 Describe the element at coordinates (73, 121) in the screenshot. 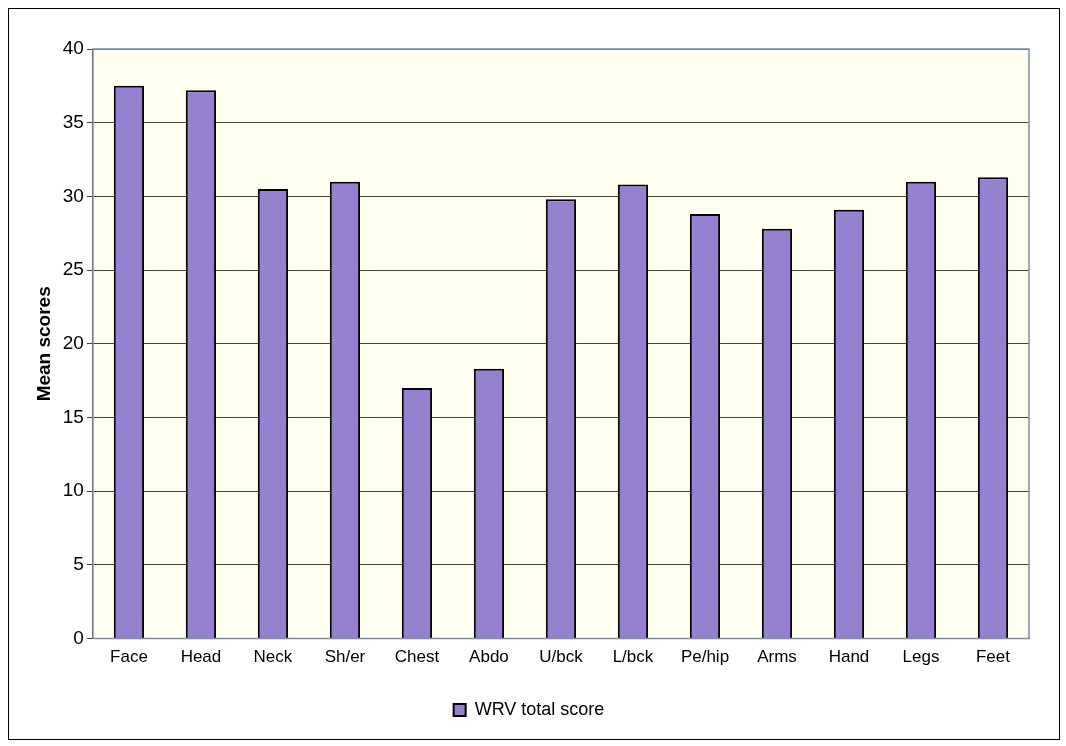

I see `y-tick-label: 35` at that location.